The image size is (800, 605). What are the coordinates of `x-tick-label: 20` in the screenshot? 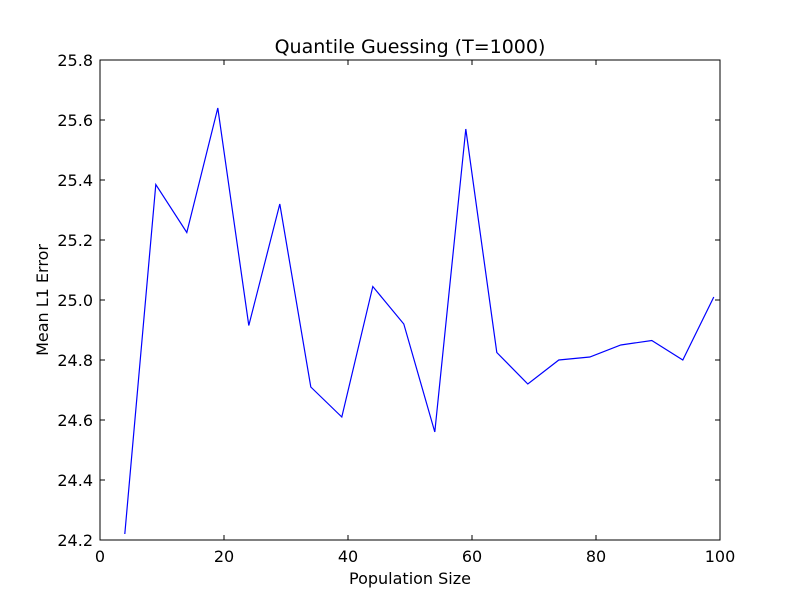 It's located at (224, 556).